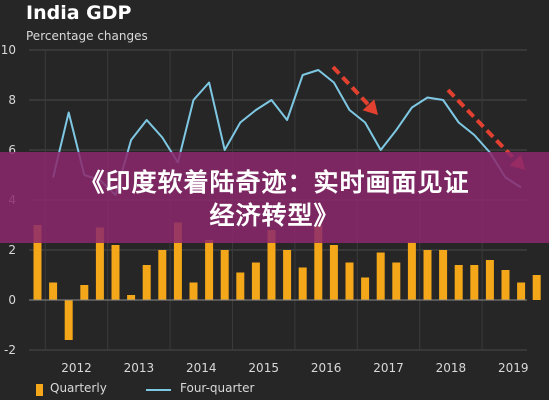 This screenshot has height=400, width=549. Describe the element at coordinates (76, 368) in the screenshot. I see `x-tick-label: 2012` at that location.